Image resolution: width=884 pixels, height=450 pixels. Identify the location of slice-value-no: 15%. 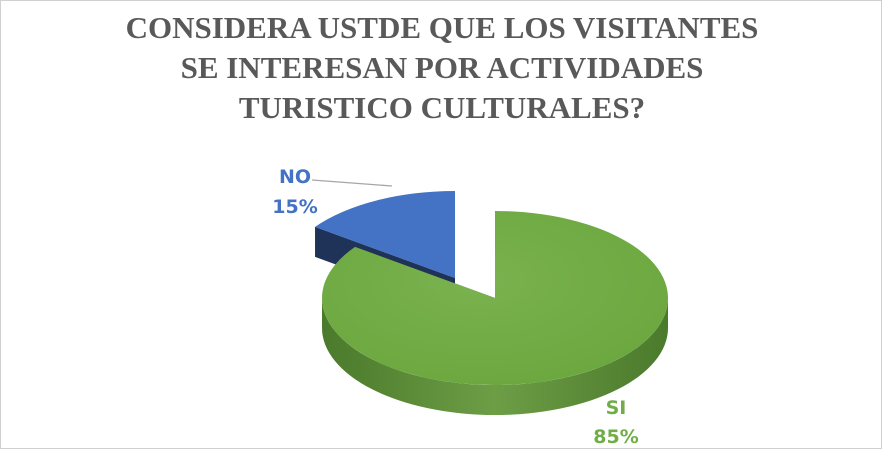
(294, 207).